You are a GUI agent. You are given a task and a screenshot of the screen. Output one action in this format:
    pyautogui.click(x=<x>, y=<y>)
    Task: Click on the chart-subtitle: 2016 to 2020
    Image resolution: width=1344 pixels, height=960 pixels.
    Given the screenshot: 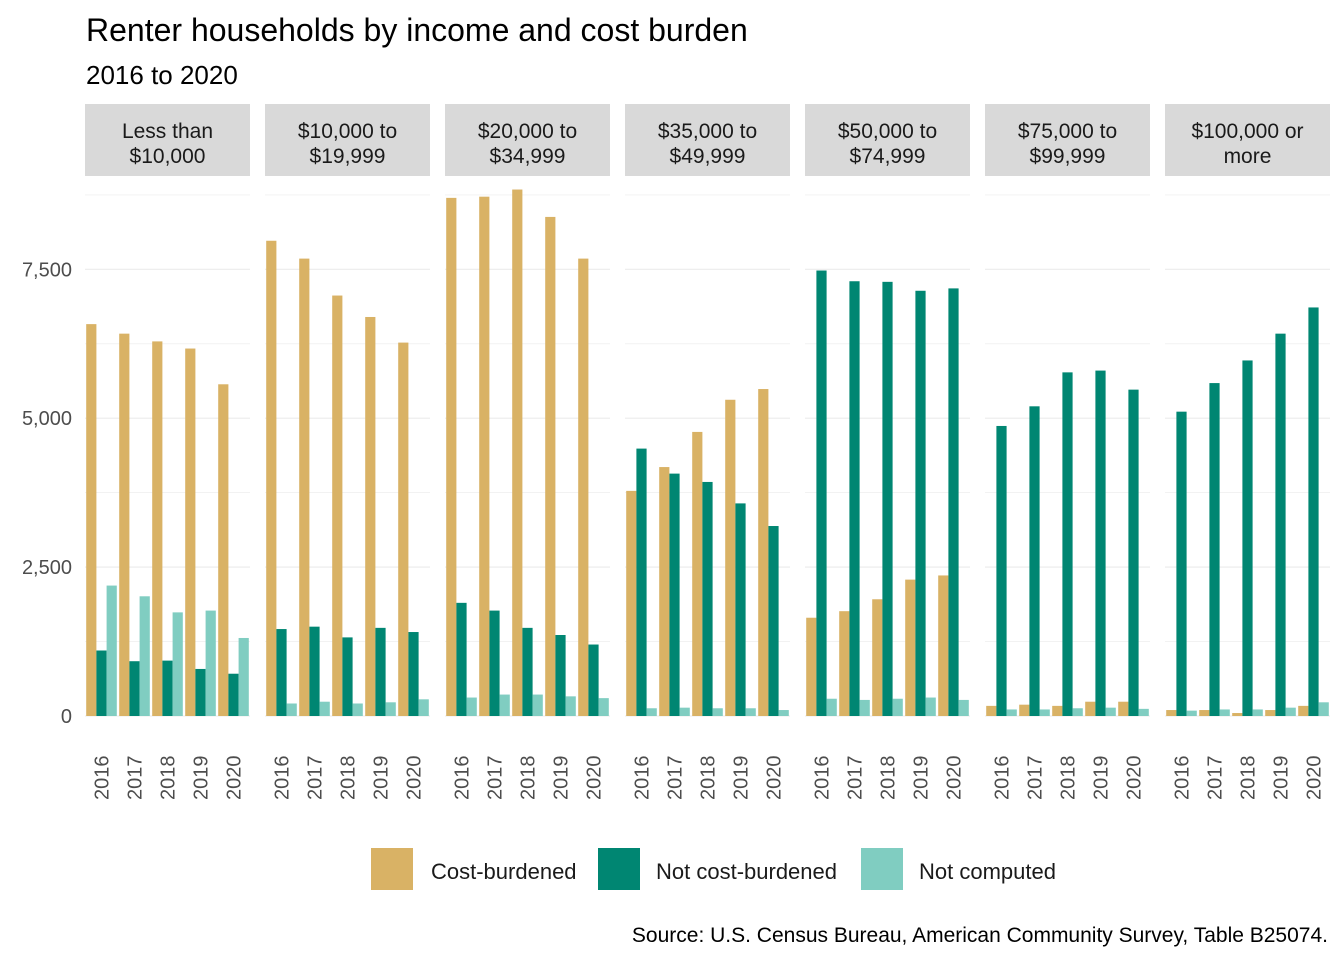 What is the action you would take?
    pyautogui.click(x=162, y=75)
    